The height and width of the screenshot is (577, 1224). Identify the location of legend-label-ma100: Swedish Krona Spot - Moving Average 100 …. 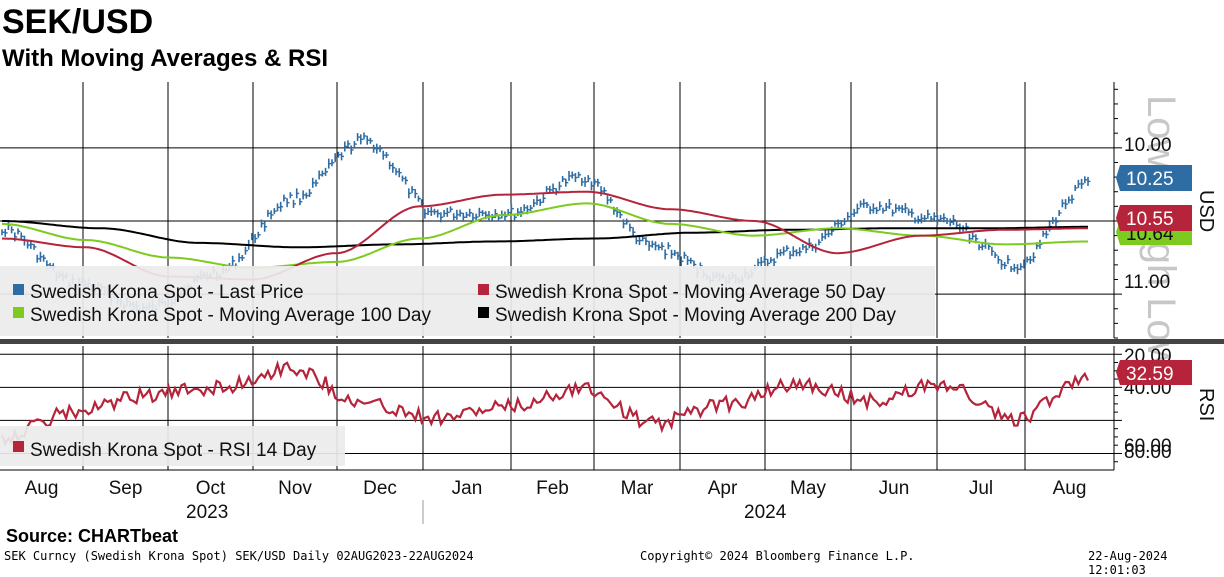
(230, 315).